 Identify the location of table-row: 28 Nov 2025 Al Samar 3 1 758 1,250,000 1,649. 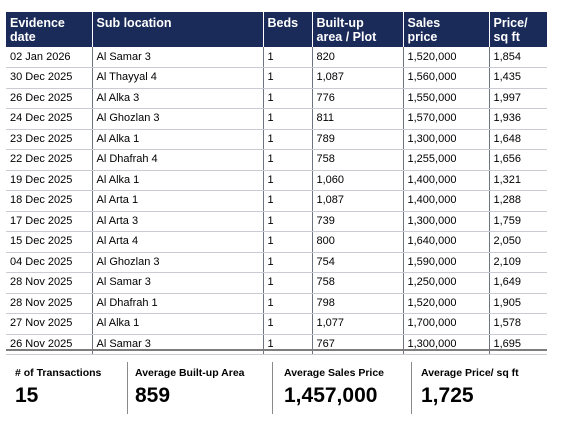
(276, 283).